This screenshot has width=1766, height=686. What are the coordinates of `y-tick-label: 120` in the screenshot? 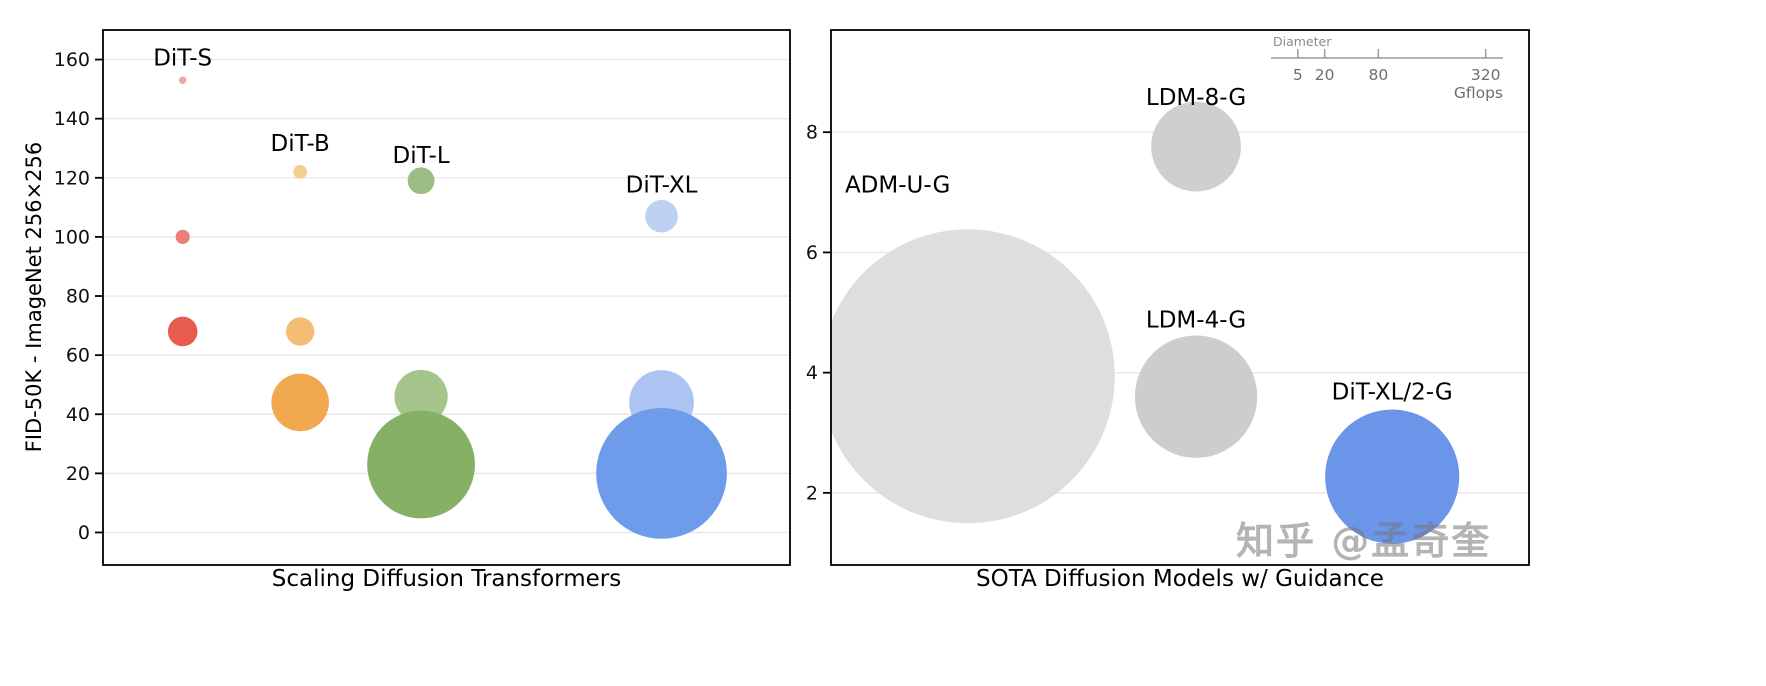 It's located at (72, 178).